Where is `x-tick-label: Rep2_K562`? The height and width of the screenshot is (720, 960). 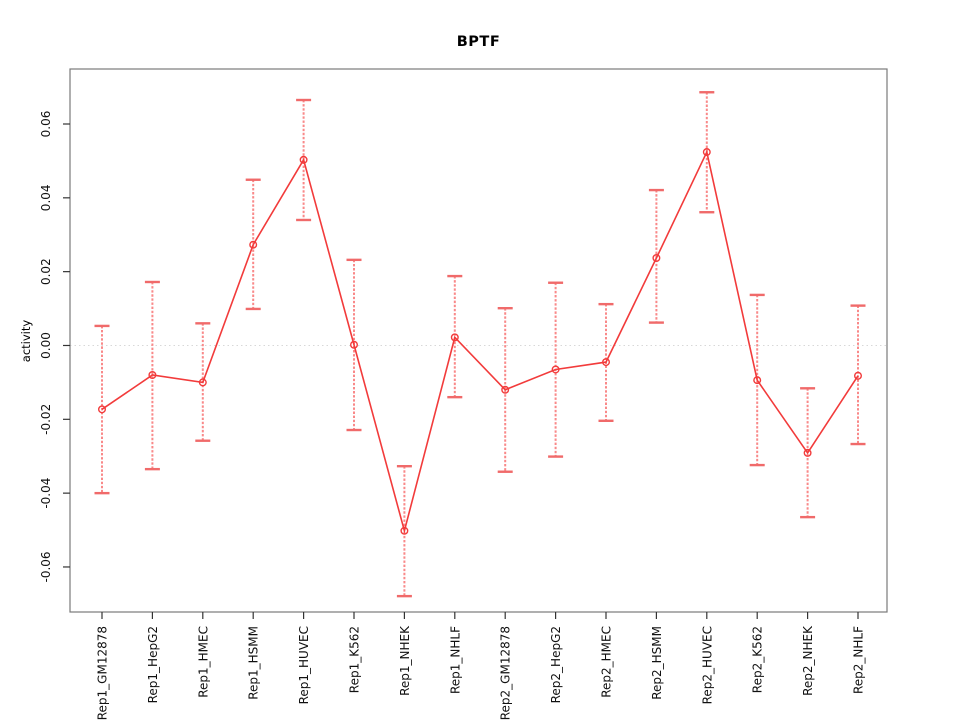
x-tick-label: Rep2_K562 is located at coordinates (758, 659).